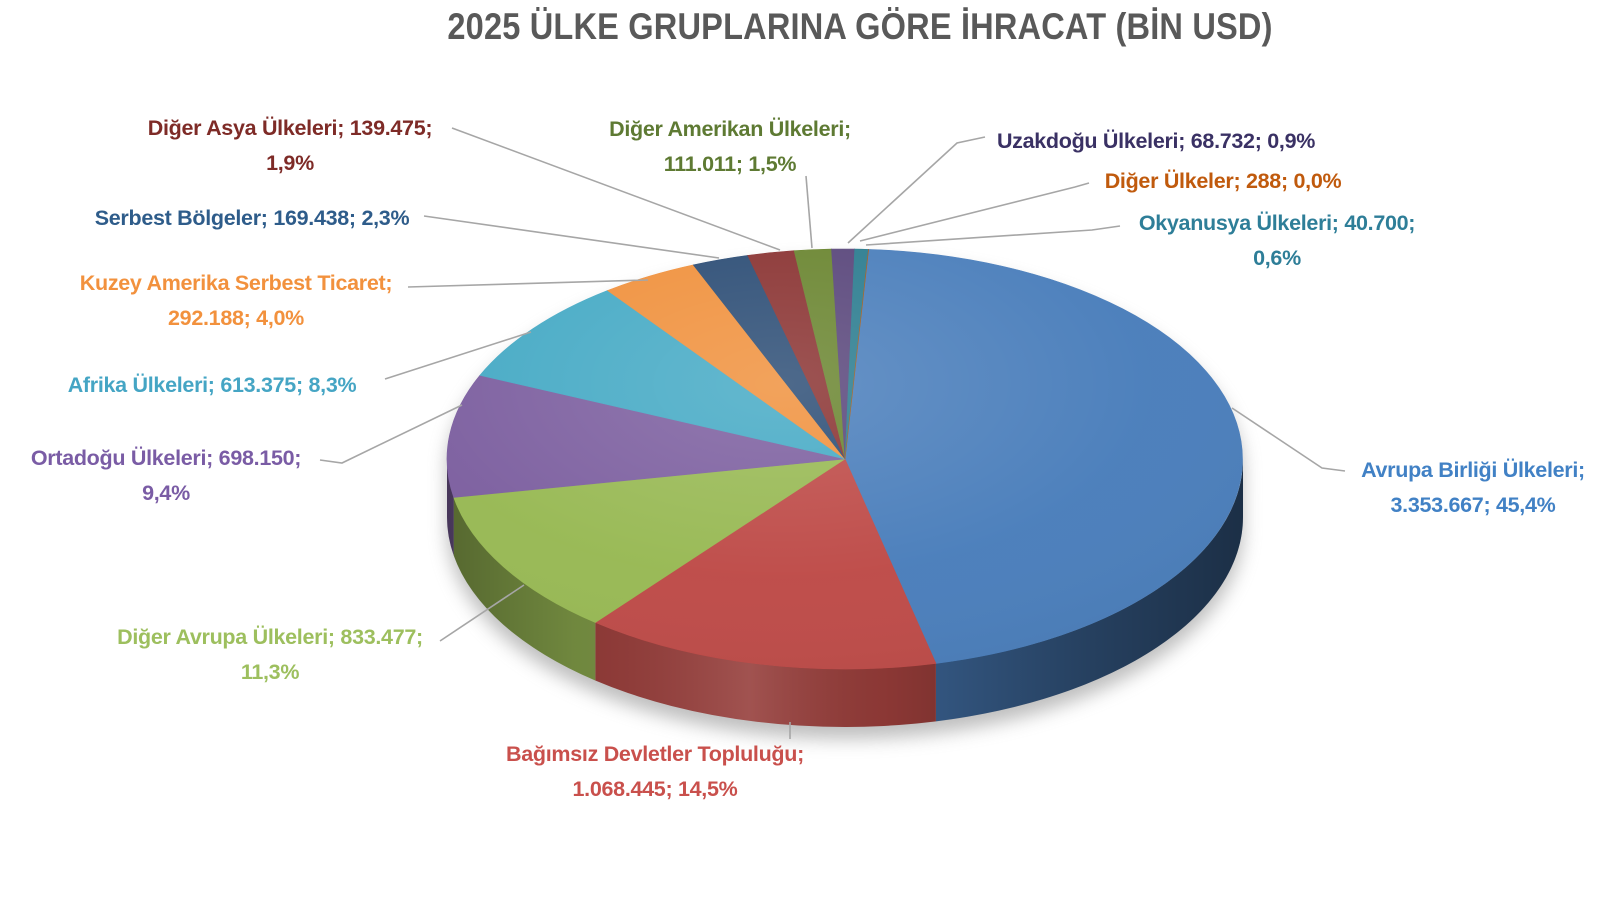 The height and width of the screenshot is (900, 1600). I want to click on leader-line-ortadogu-ulkeleri, so click(391, 434).